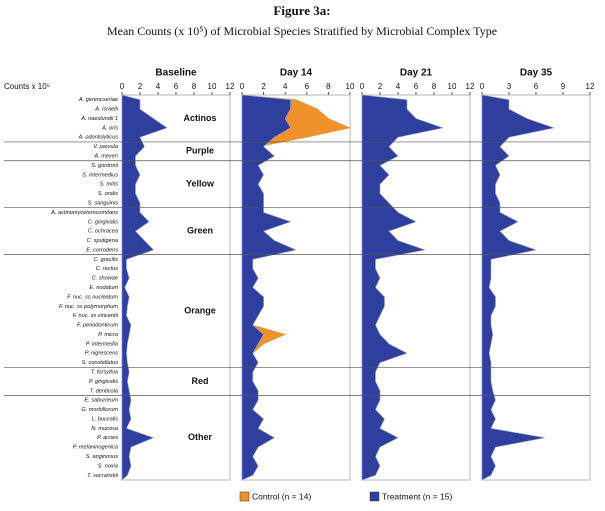 This screenshot has width=605, height=511. Describe the element at coordinates (98, 138) in the screenshot. I see `species-label: A. odontolyticus` at that location.